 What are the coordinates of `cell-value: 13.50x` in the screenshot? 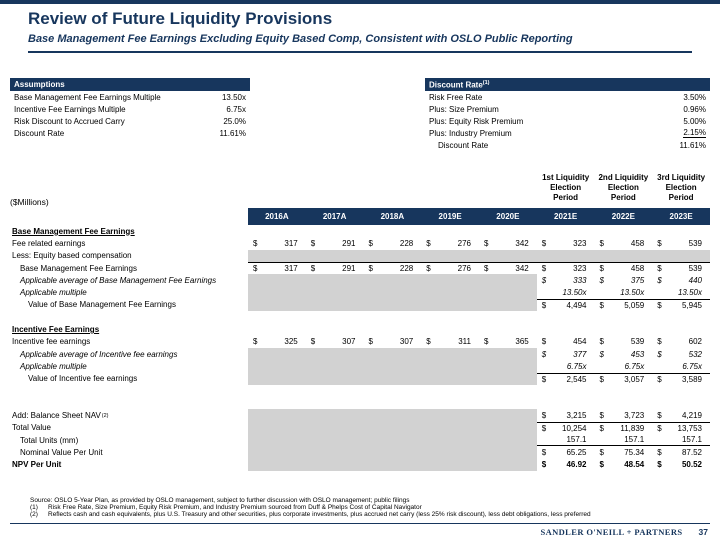 It's located at (689, 293).